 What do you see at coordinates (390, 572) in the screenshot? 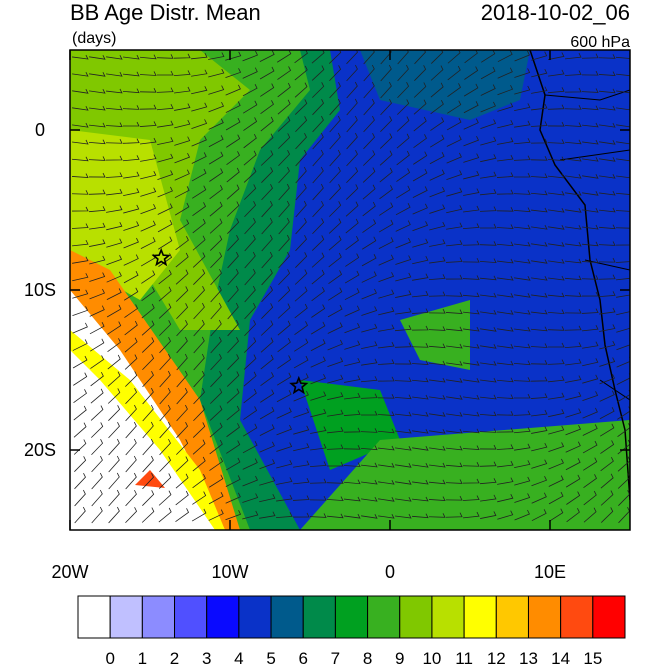
I see `x-tick-label: 0` at bounding box center [390, 572].